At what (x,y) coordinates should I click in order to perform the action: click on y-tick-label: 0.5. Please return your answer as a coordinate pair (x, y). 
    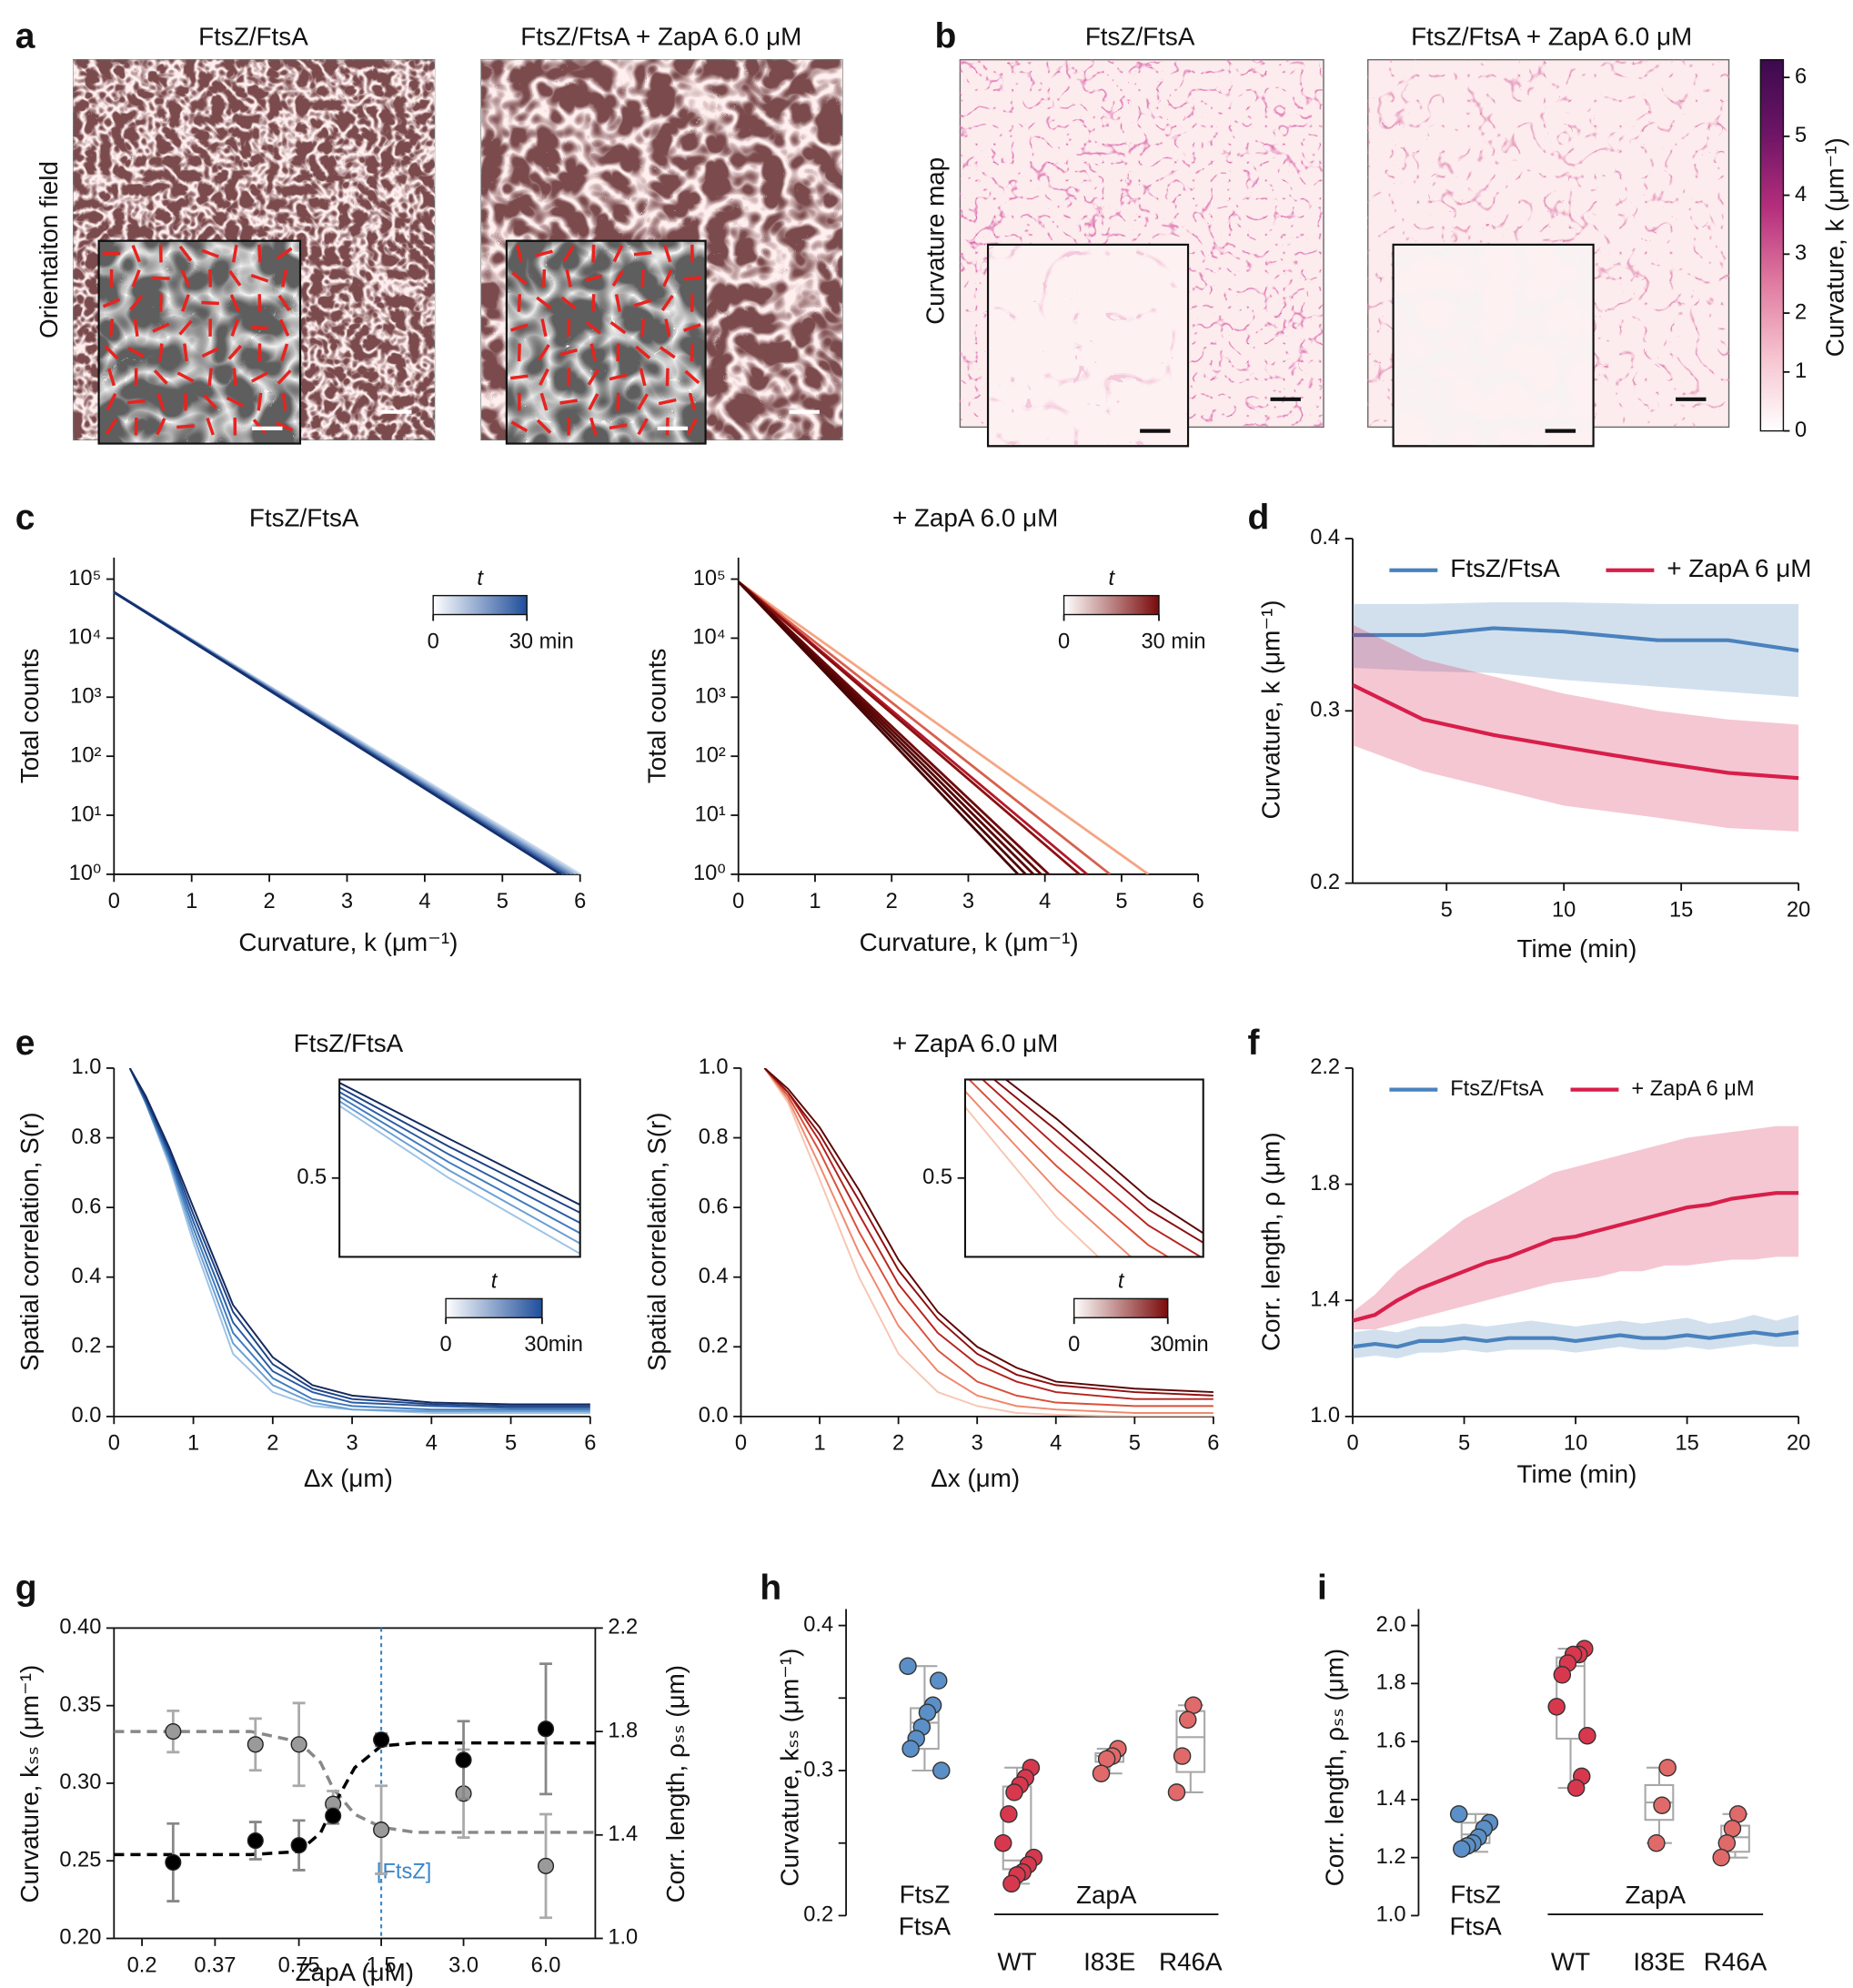
    Looking at the image, I should click on (937, 1177).